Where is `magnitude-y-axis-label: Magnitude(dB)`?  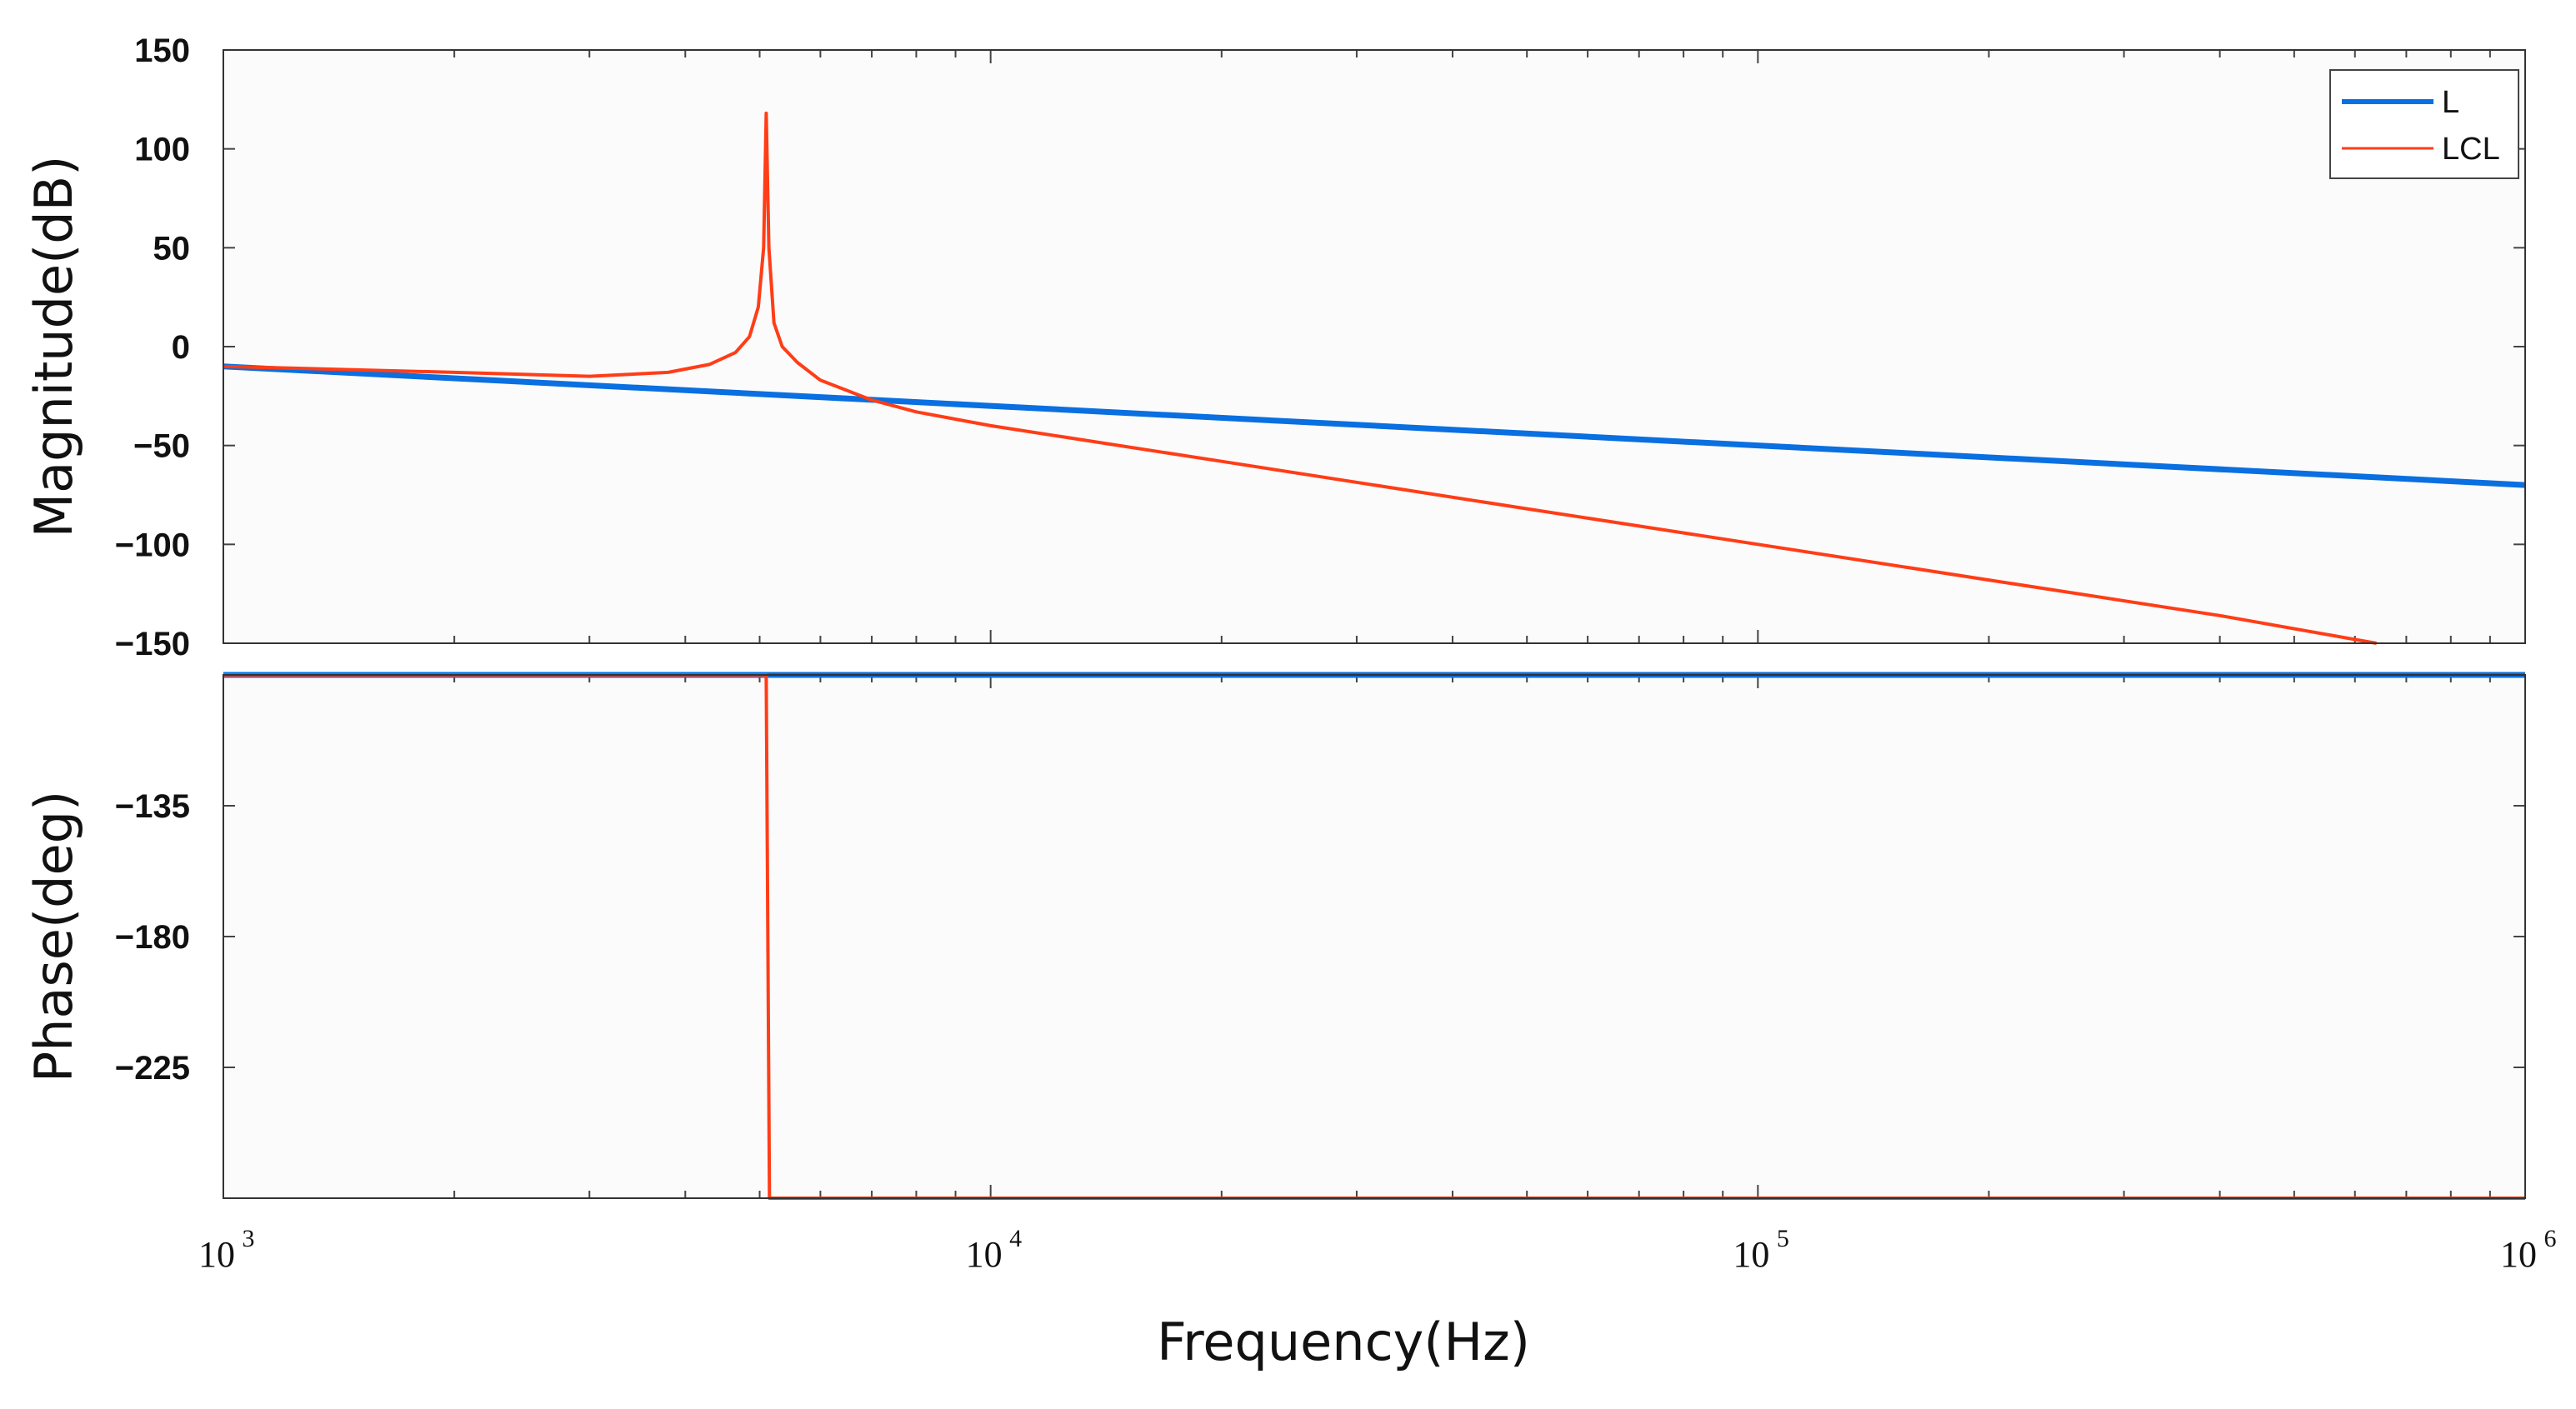
magnitude-y-axis-label: Magnitude(dB) is located at coordinates (53, 347).